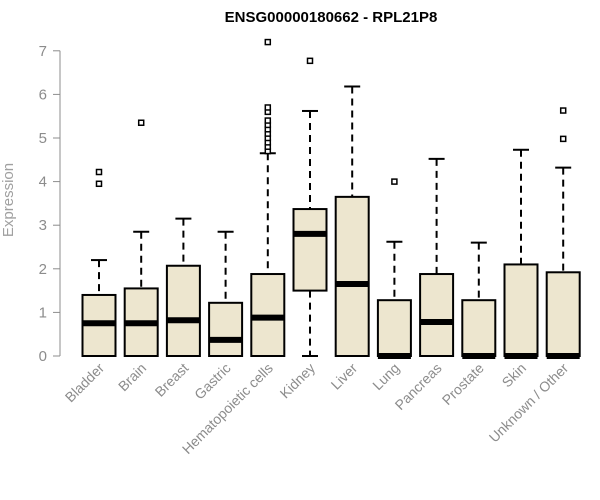 This screenshot has height=500, width=600. I want to click on x-tick-label: Breast, so click(172, 380).